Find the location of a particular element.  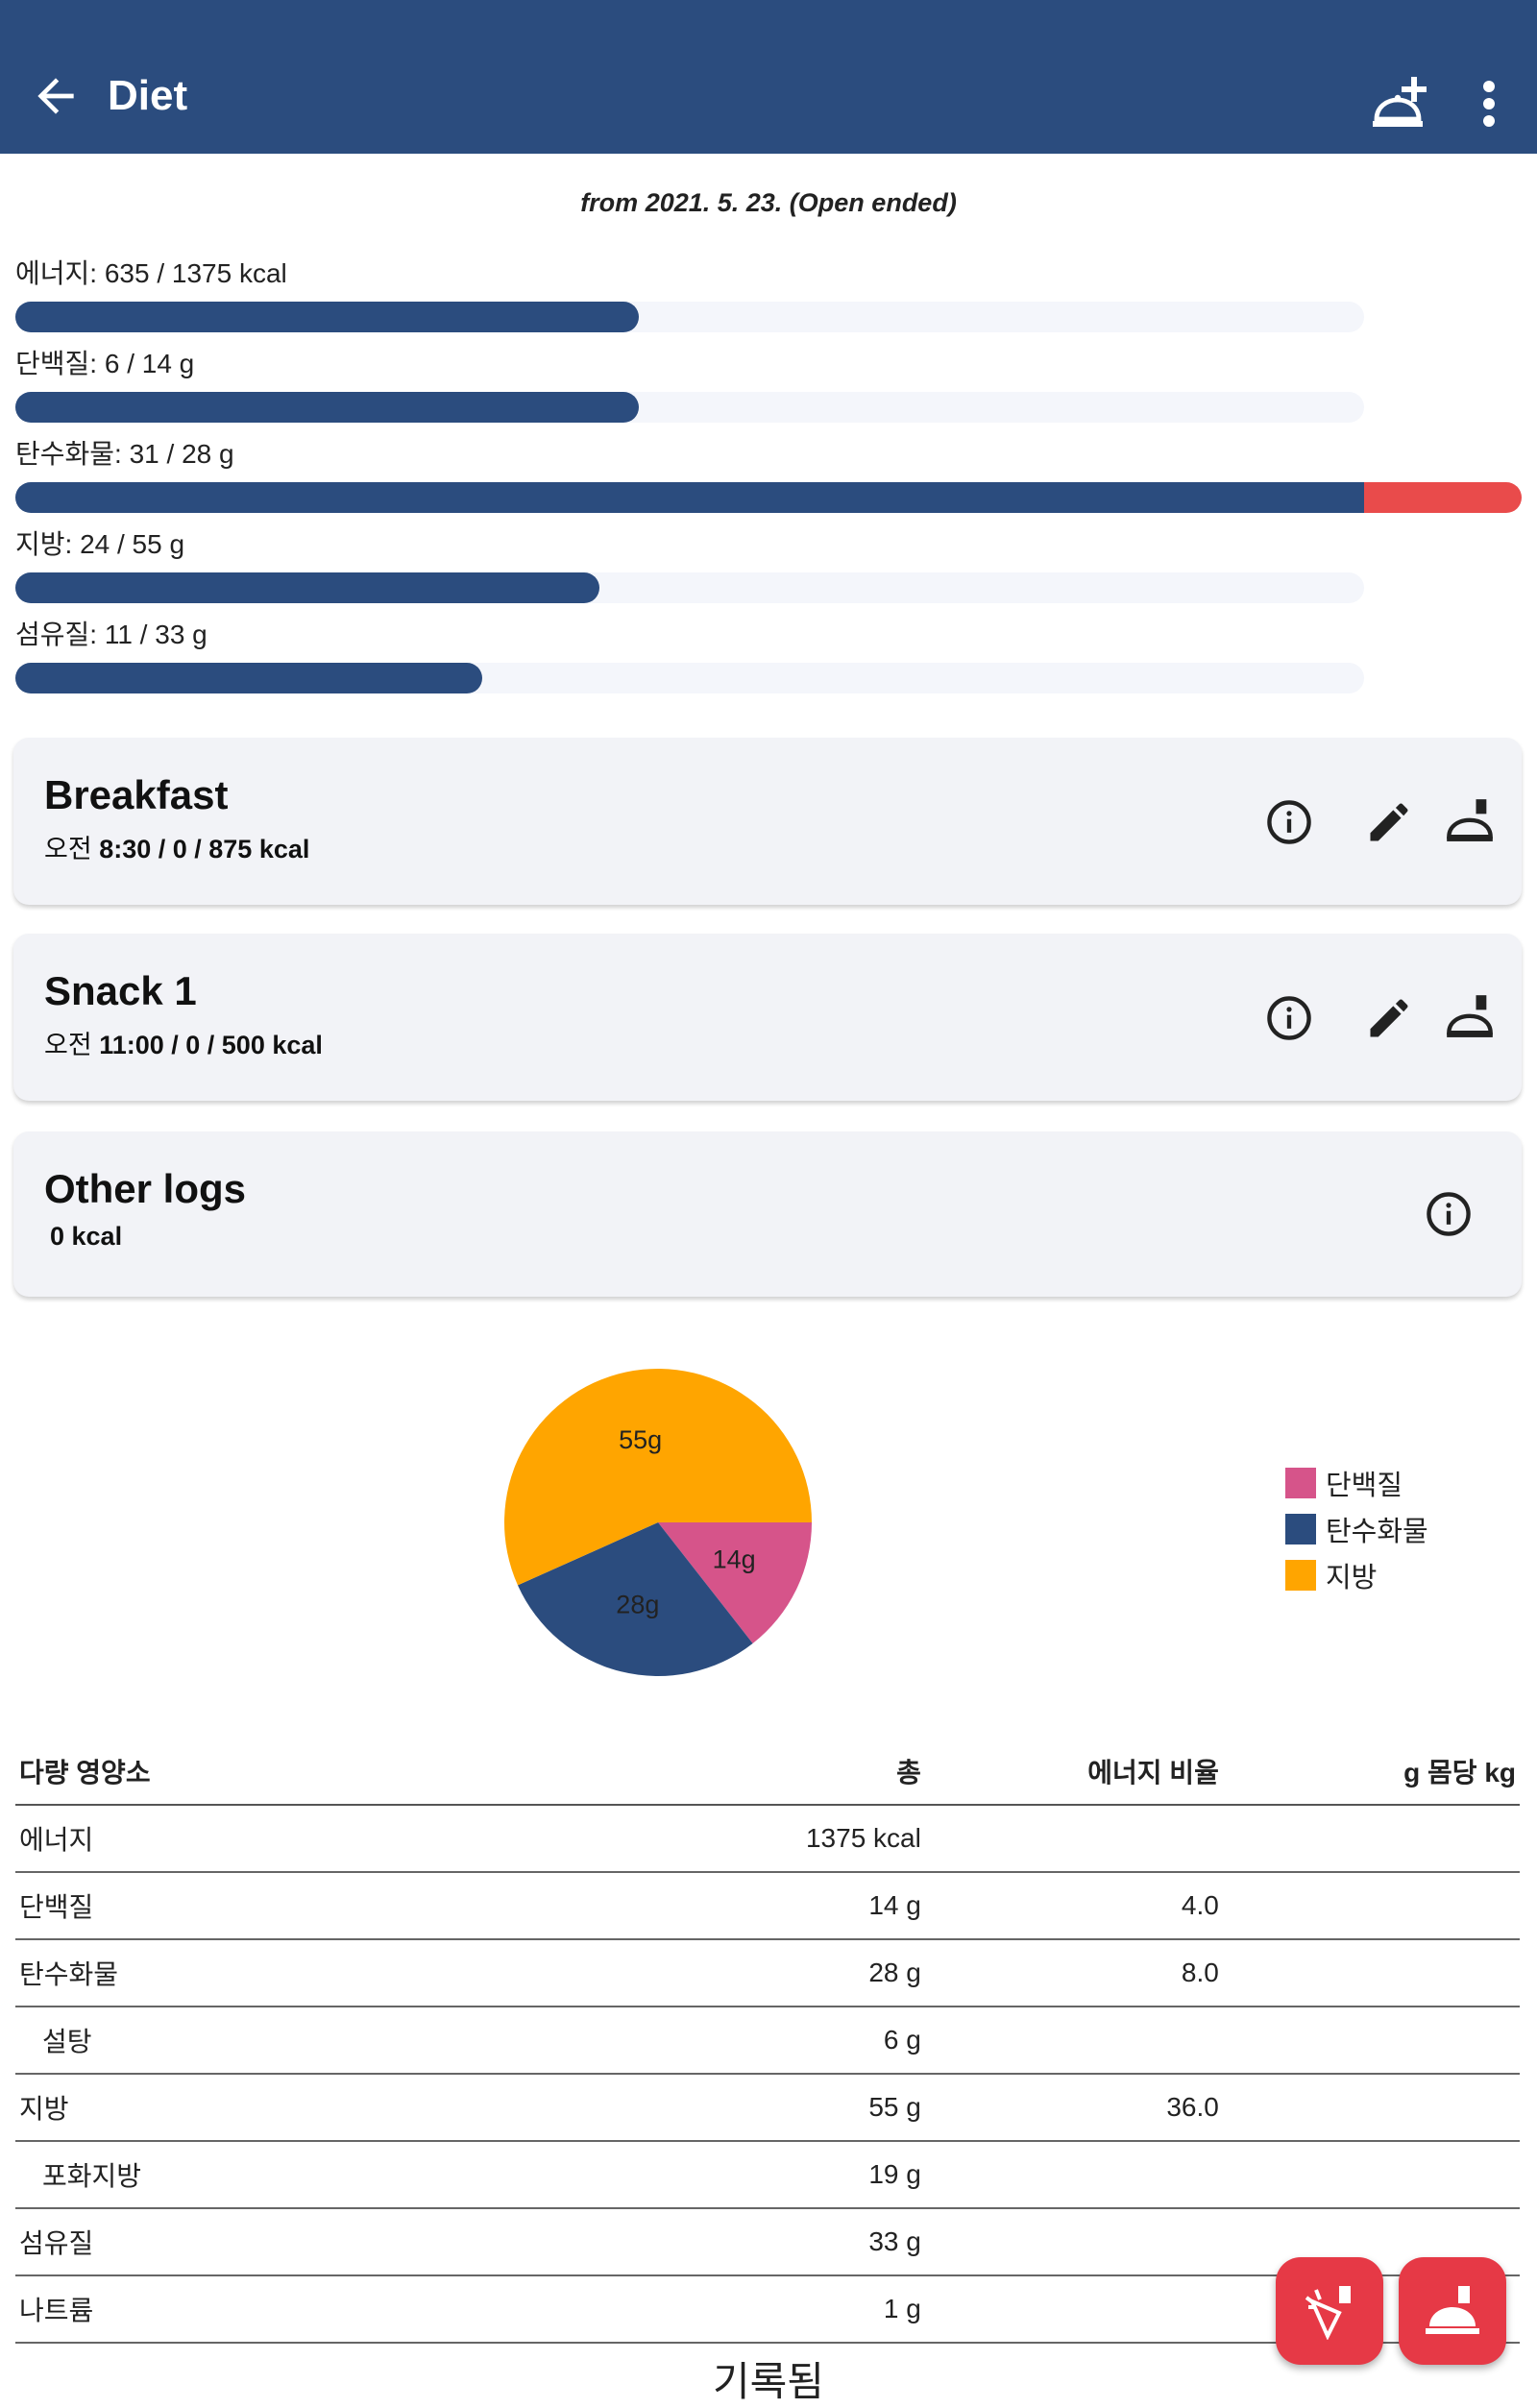

nutrient-label: 에너지: 635 / 1375 kcal is located at coordinates (151, 273).